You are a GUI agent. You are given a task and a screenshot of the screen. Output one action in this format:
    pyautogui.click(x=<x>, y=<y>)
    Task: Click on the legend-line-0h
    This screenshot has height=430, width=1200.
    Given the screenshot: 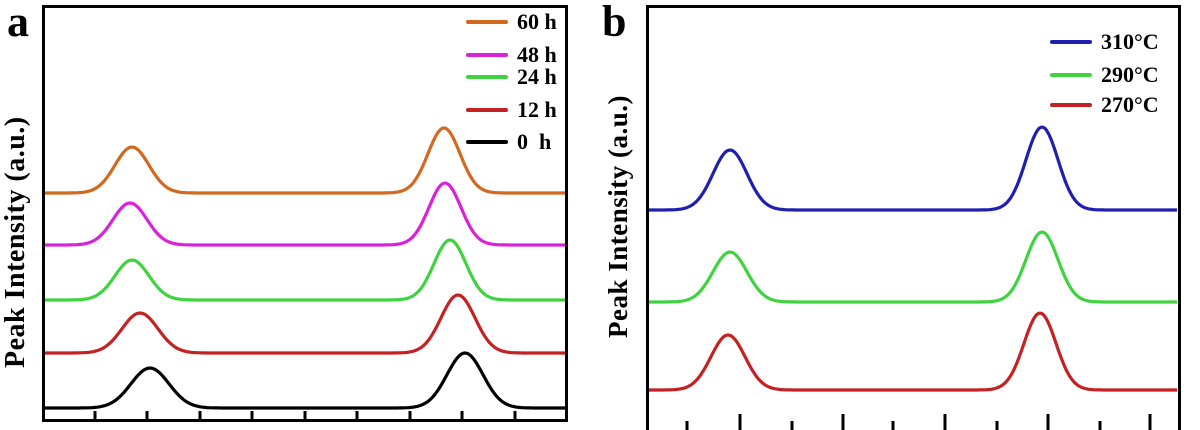 What is the action you would take?
    pyautogui.click(x=487, y=142)
    